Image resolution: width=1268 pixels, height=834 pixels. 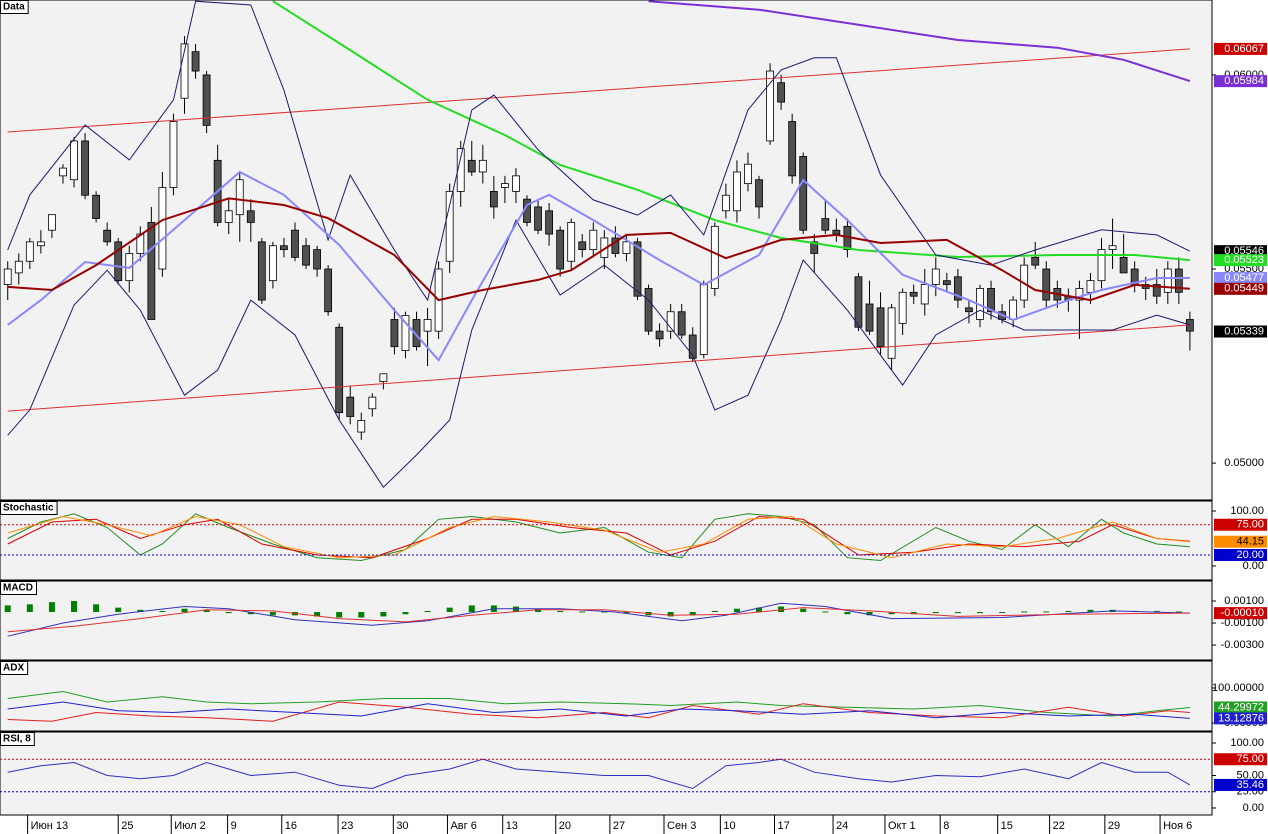 I want to click on panel-title: Data, so click(x=14, y=7).